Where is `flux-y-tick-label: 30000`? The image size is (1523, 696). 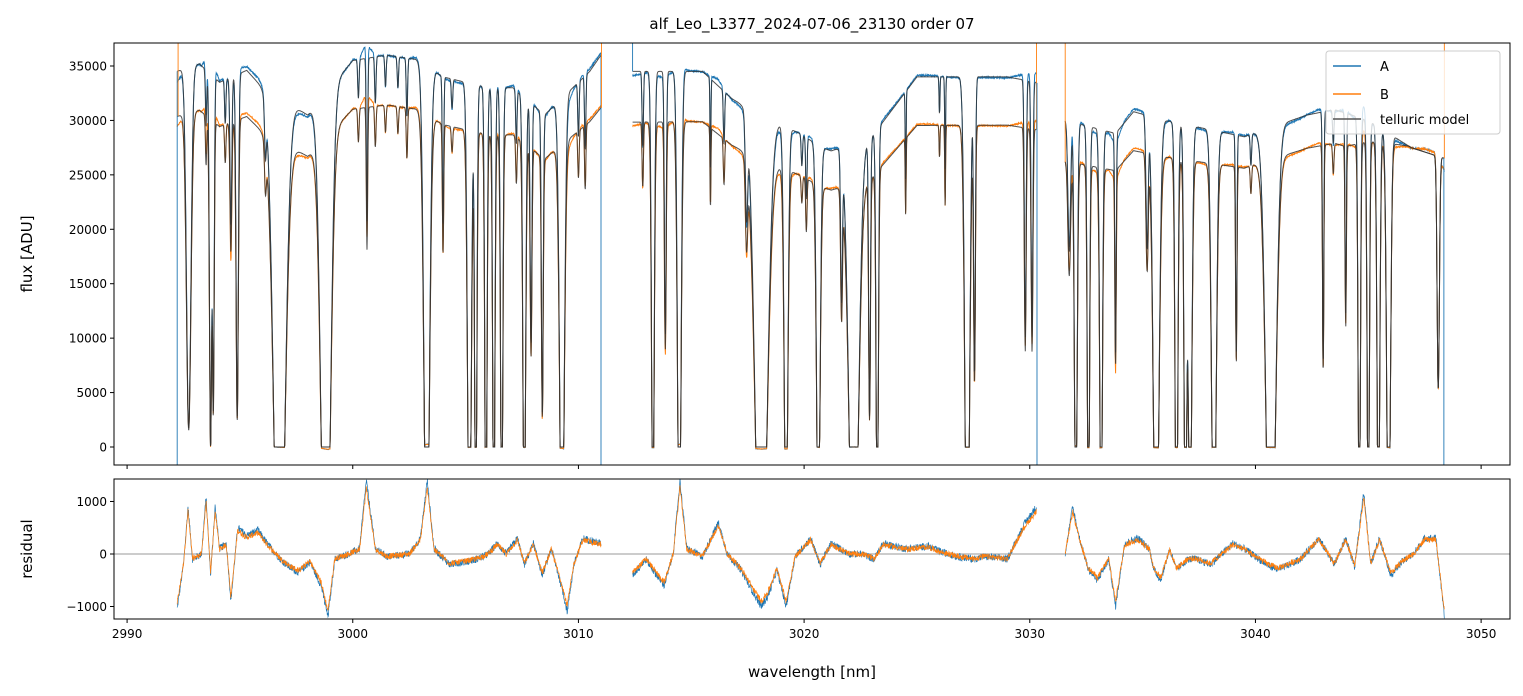 flux-y-tick-label: 30000 is located at coordinates (88, 121).